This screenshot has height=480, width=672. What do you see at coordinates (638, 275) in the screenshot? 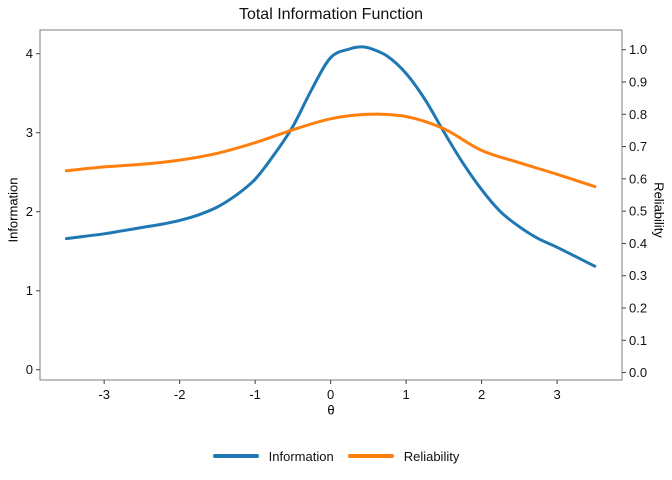
I see `y-right-tick-label: 0.3` at bounding box center [638, 275].